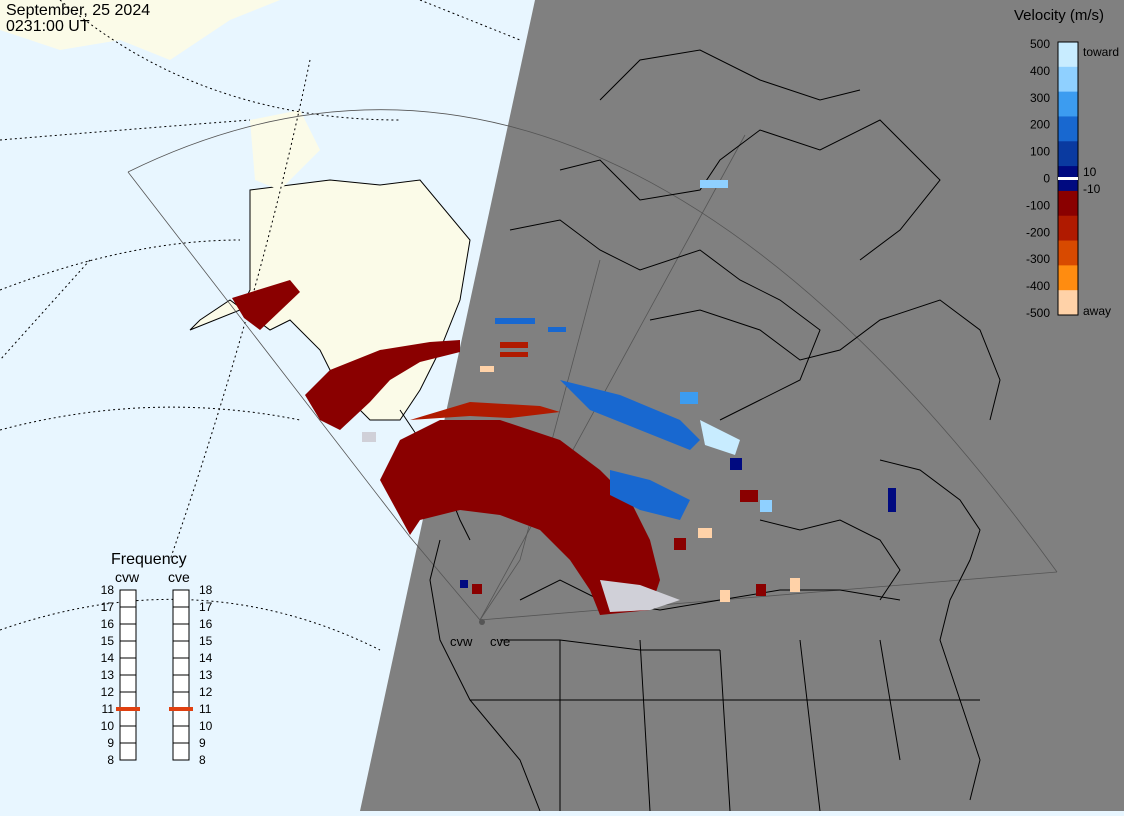 The width and height of the screenshot is (1124, 816). Describe the element at coordinates (127, 577) in the screenshot. I see `frequency-radar-cvw: cvw` at that location.